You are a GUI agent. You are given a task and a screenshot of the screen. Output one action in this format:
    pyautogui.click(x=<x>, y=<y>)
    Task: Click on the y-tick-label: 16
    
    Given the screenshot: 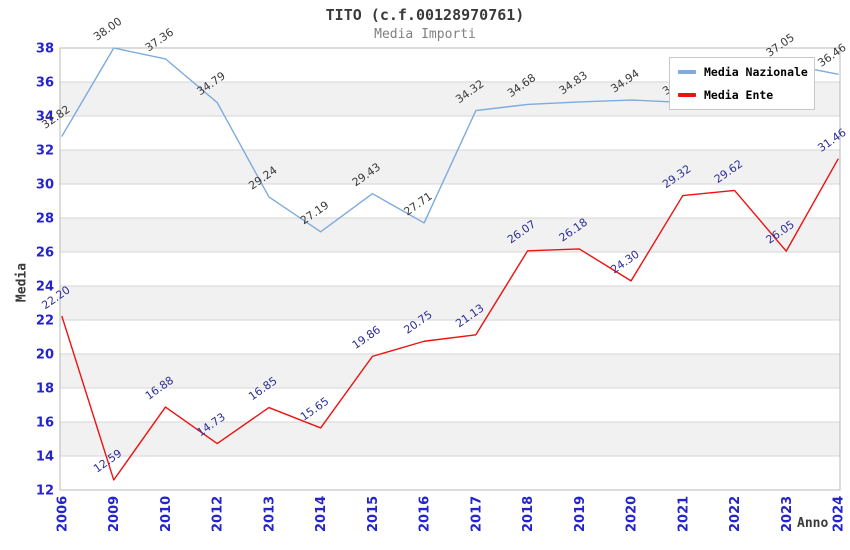 What is the action you would take?
    pyautogui.click(x=45, y=423)
    